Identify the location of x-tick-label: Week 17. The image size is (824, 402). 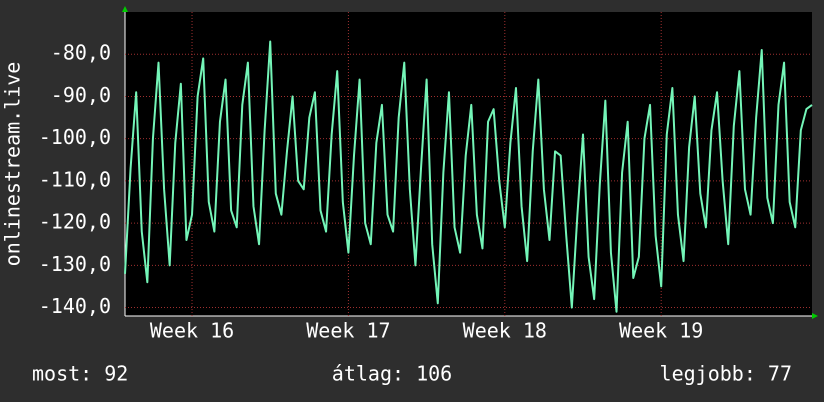
(348, 331).